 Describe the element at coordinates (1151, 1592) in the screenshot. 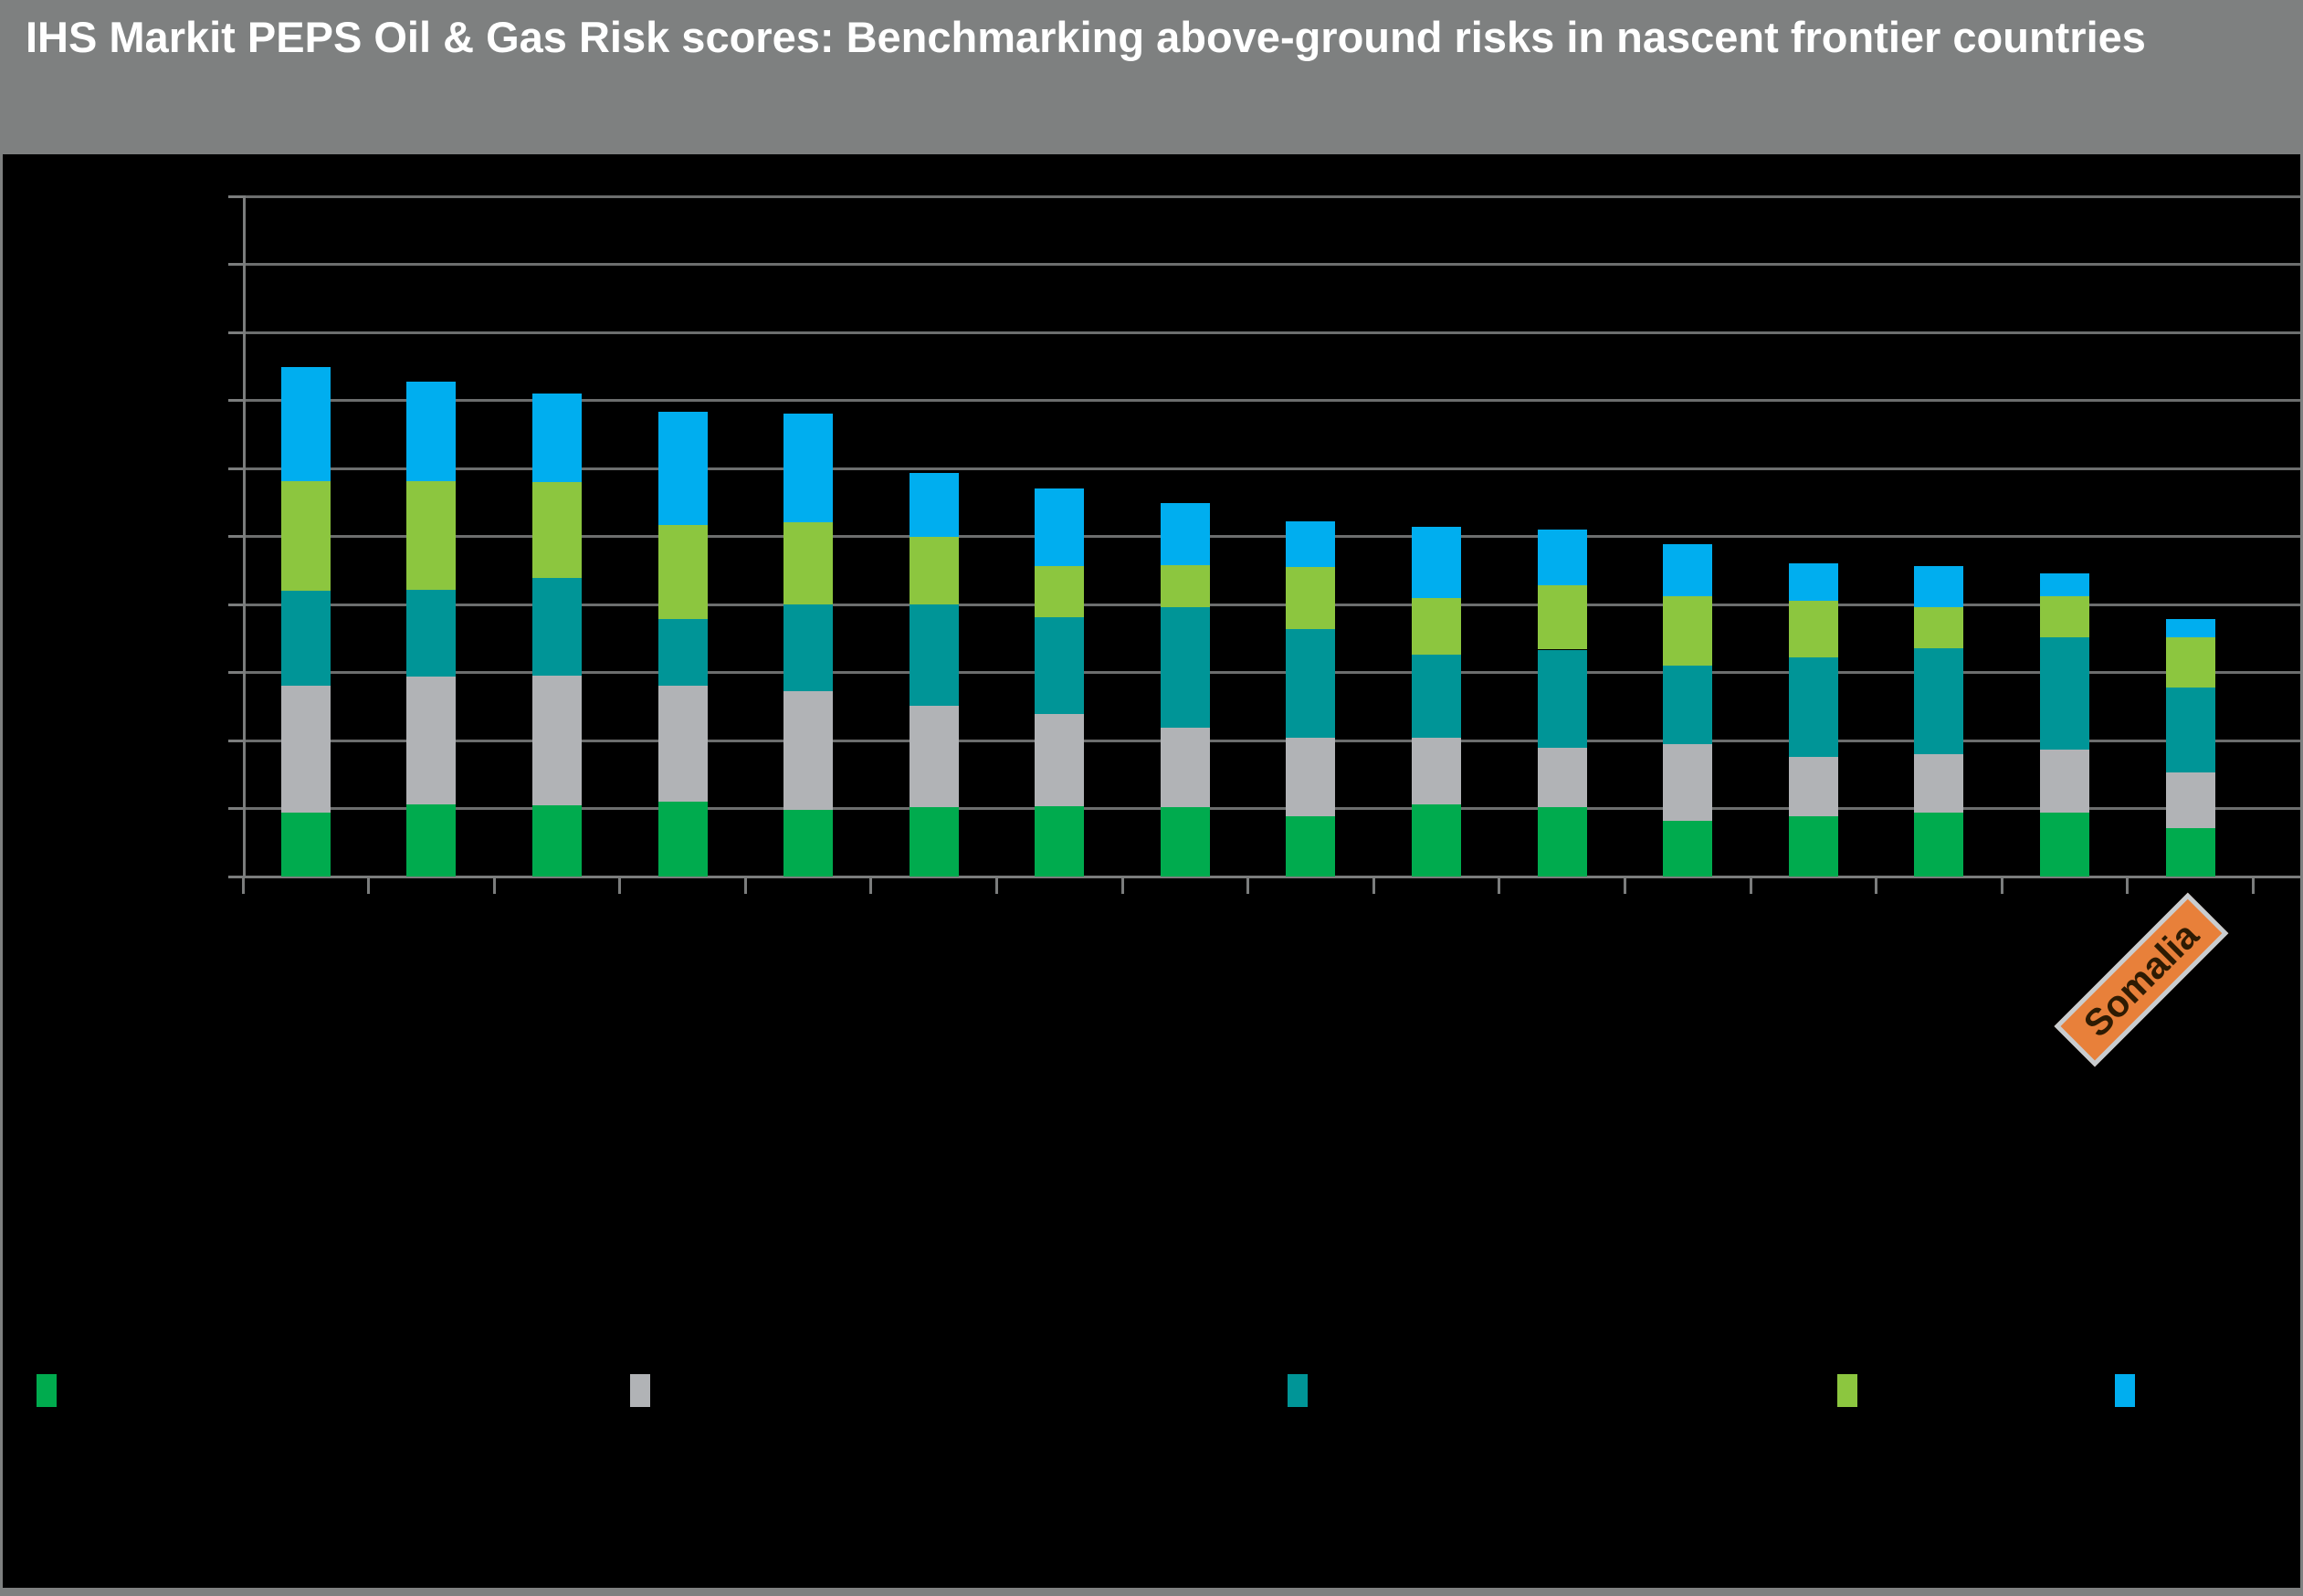

I see `bottom-border` at that location.